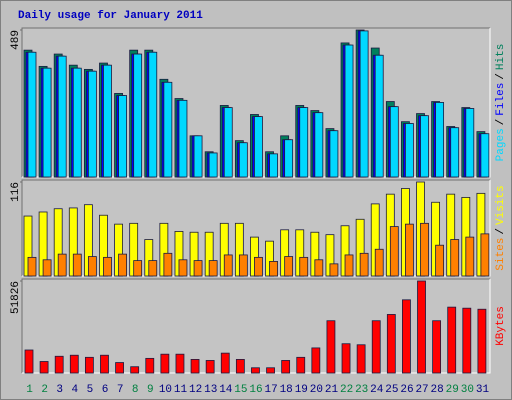 The image size is (512, 400). Describe the element at coordinates (105, 390) in the screenshot. I see `x-tick-label: 6` at that location.